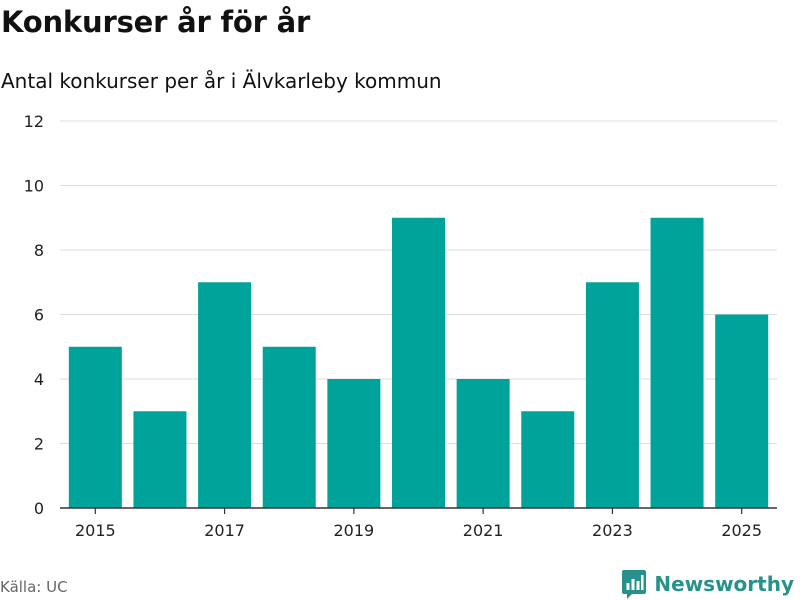 Image resolution: width=800 pixels, height=600 pixels. What do you see at coordinates (742, 411) in the screenshot?
I see `bar-2025` at bounding box center [742, 411].